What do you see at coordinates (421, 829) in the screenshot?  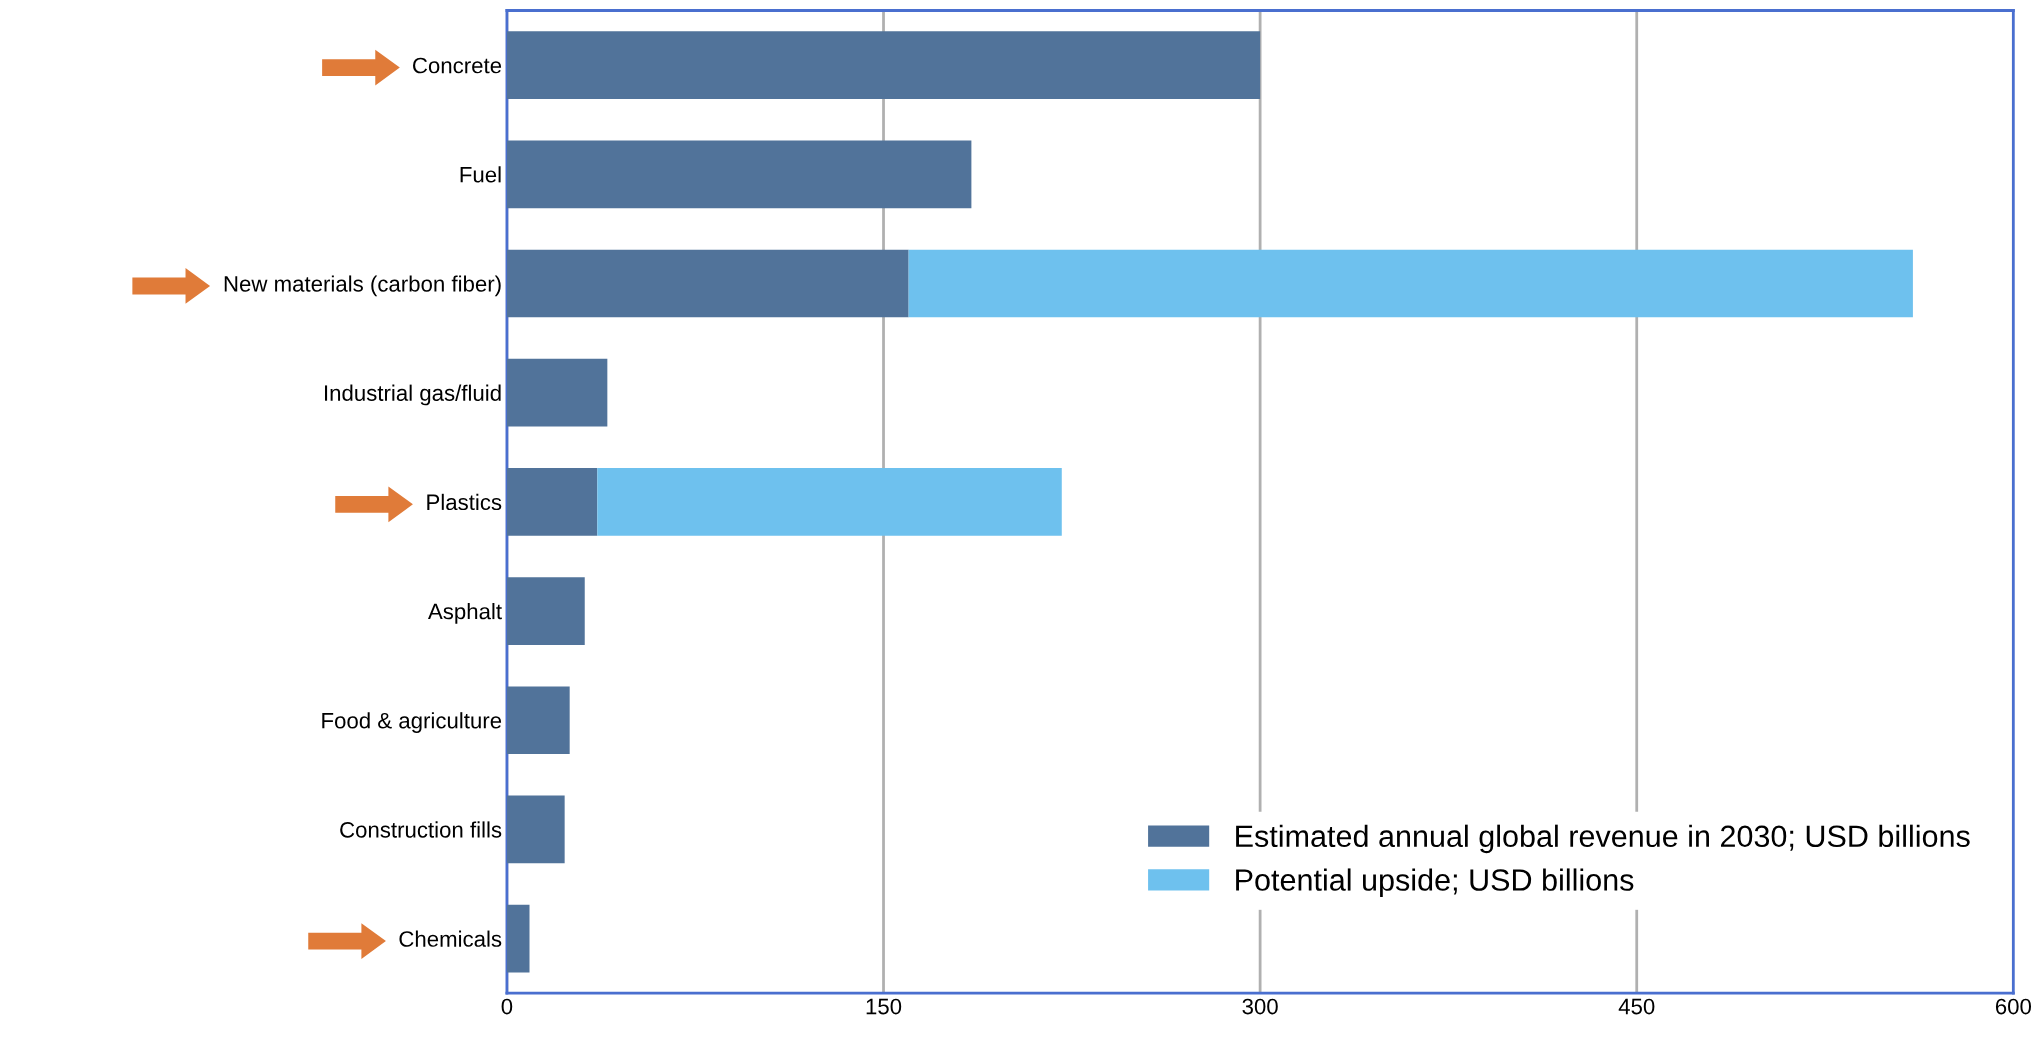 I see `y-tick-label: Construction fills` at bounding box center [421, 829].